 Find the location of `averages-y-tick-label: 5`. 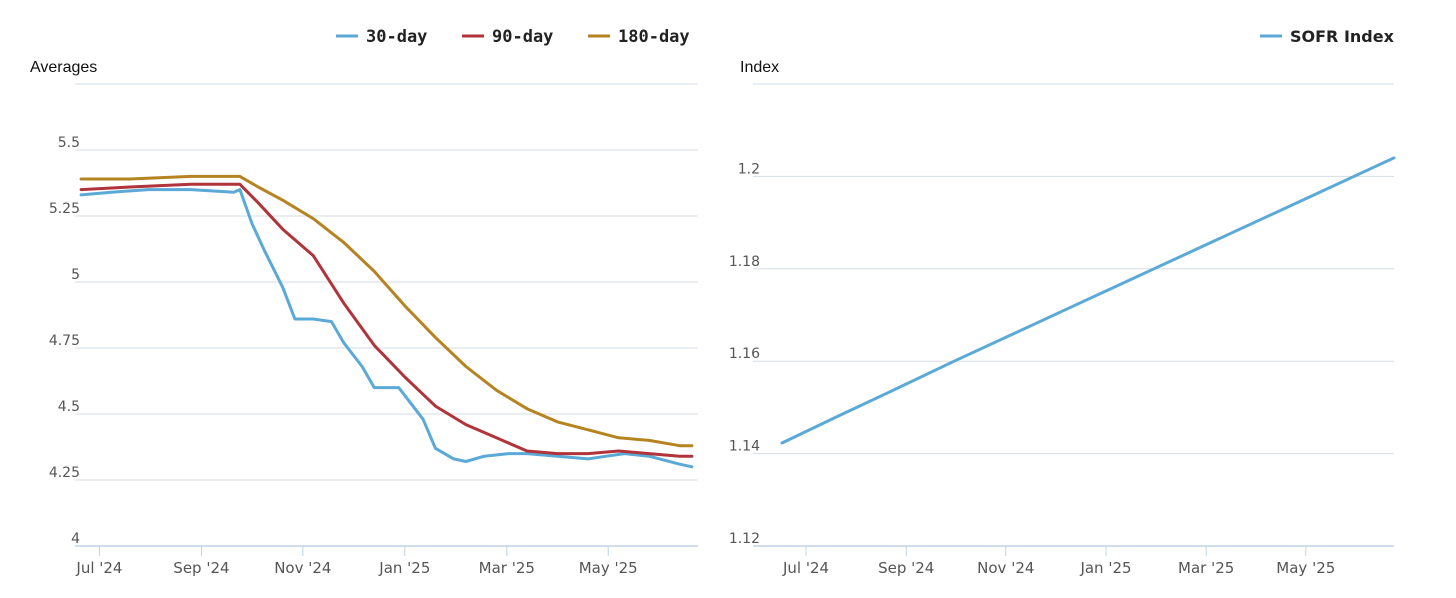

averages-y-tick-label: 5 is located at coordinates (75, 275).